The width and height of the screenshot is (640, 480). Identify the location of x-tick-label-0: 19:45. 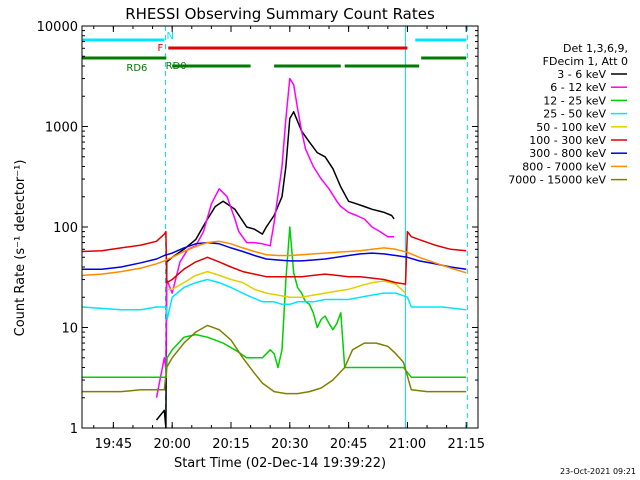
(113, 444).